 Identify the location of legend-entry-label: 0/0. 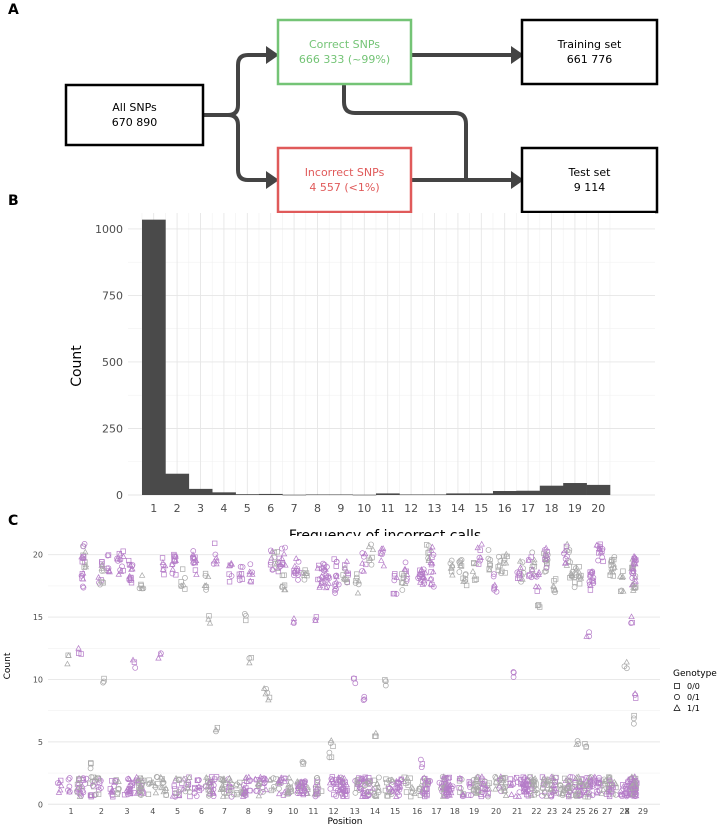
(693, 686).